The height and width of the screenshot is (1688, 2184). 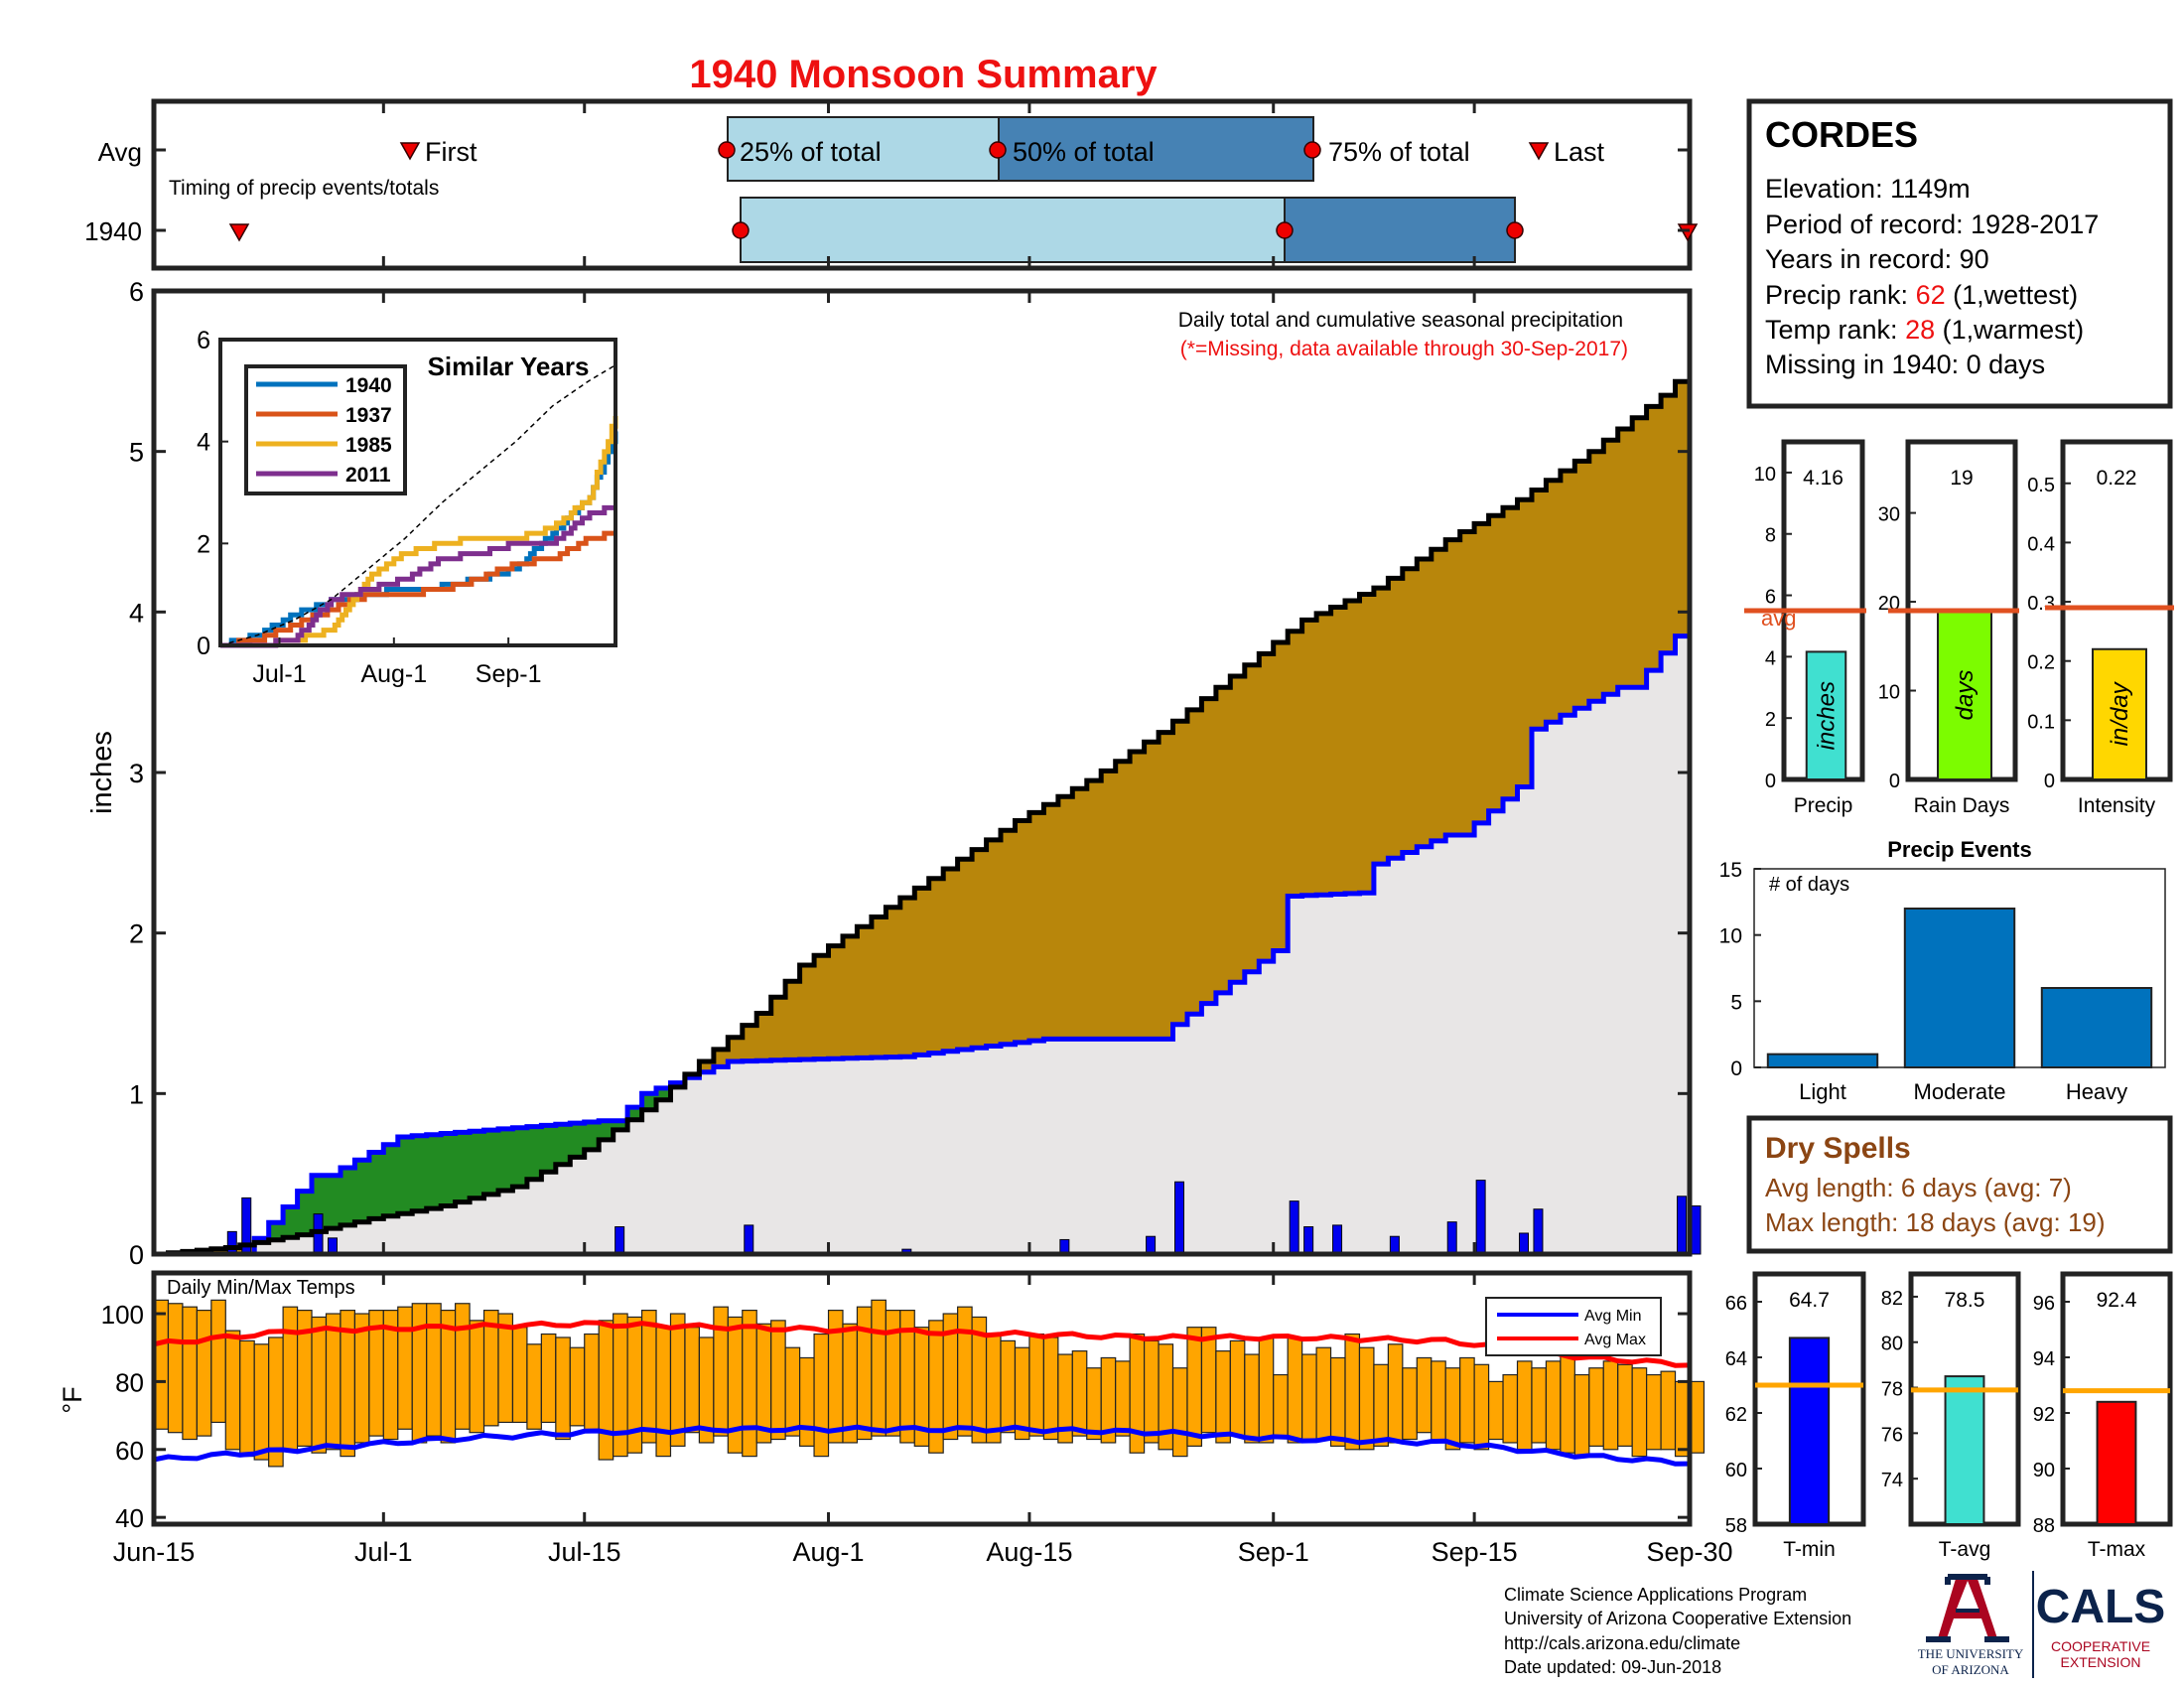 I want to click on logo-cals: CALS, so click(x=2101, y=1607).